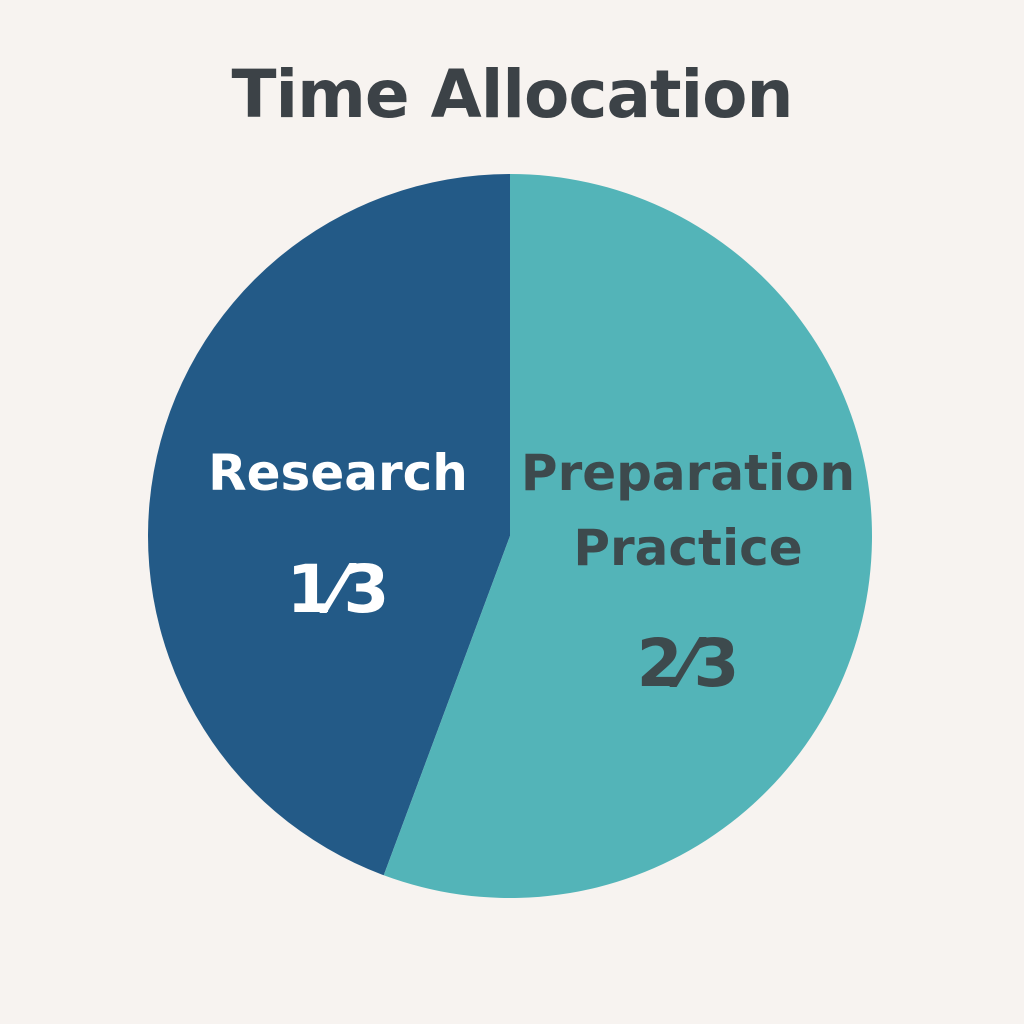 The image size is (1024, 1024). What do you see at coordinates (338, 589) in the screenshot?
I see `slice-value-label-1: 1⁄3` at bounding box center [338, 589].